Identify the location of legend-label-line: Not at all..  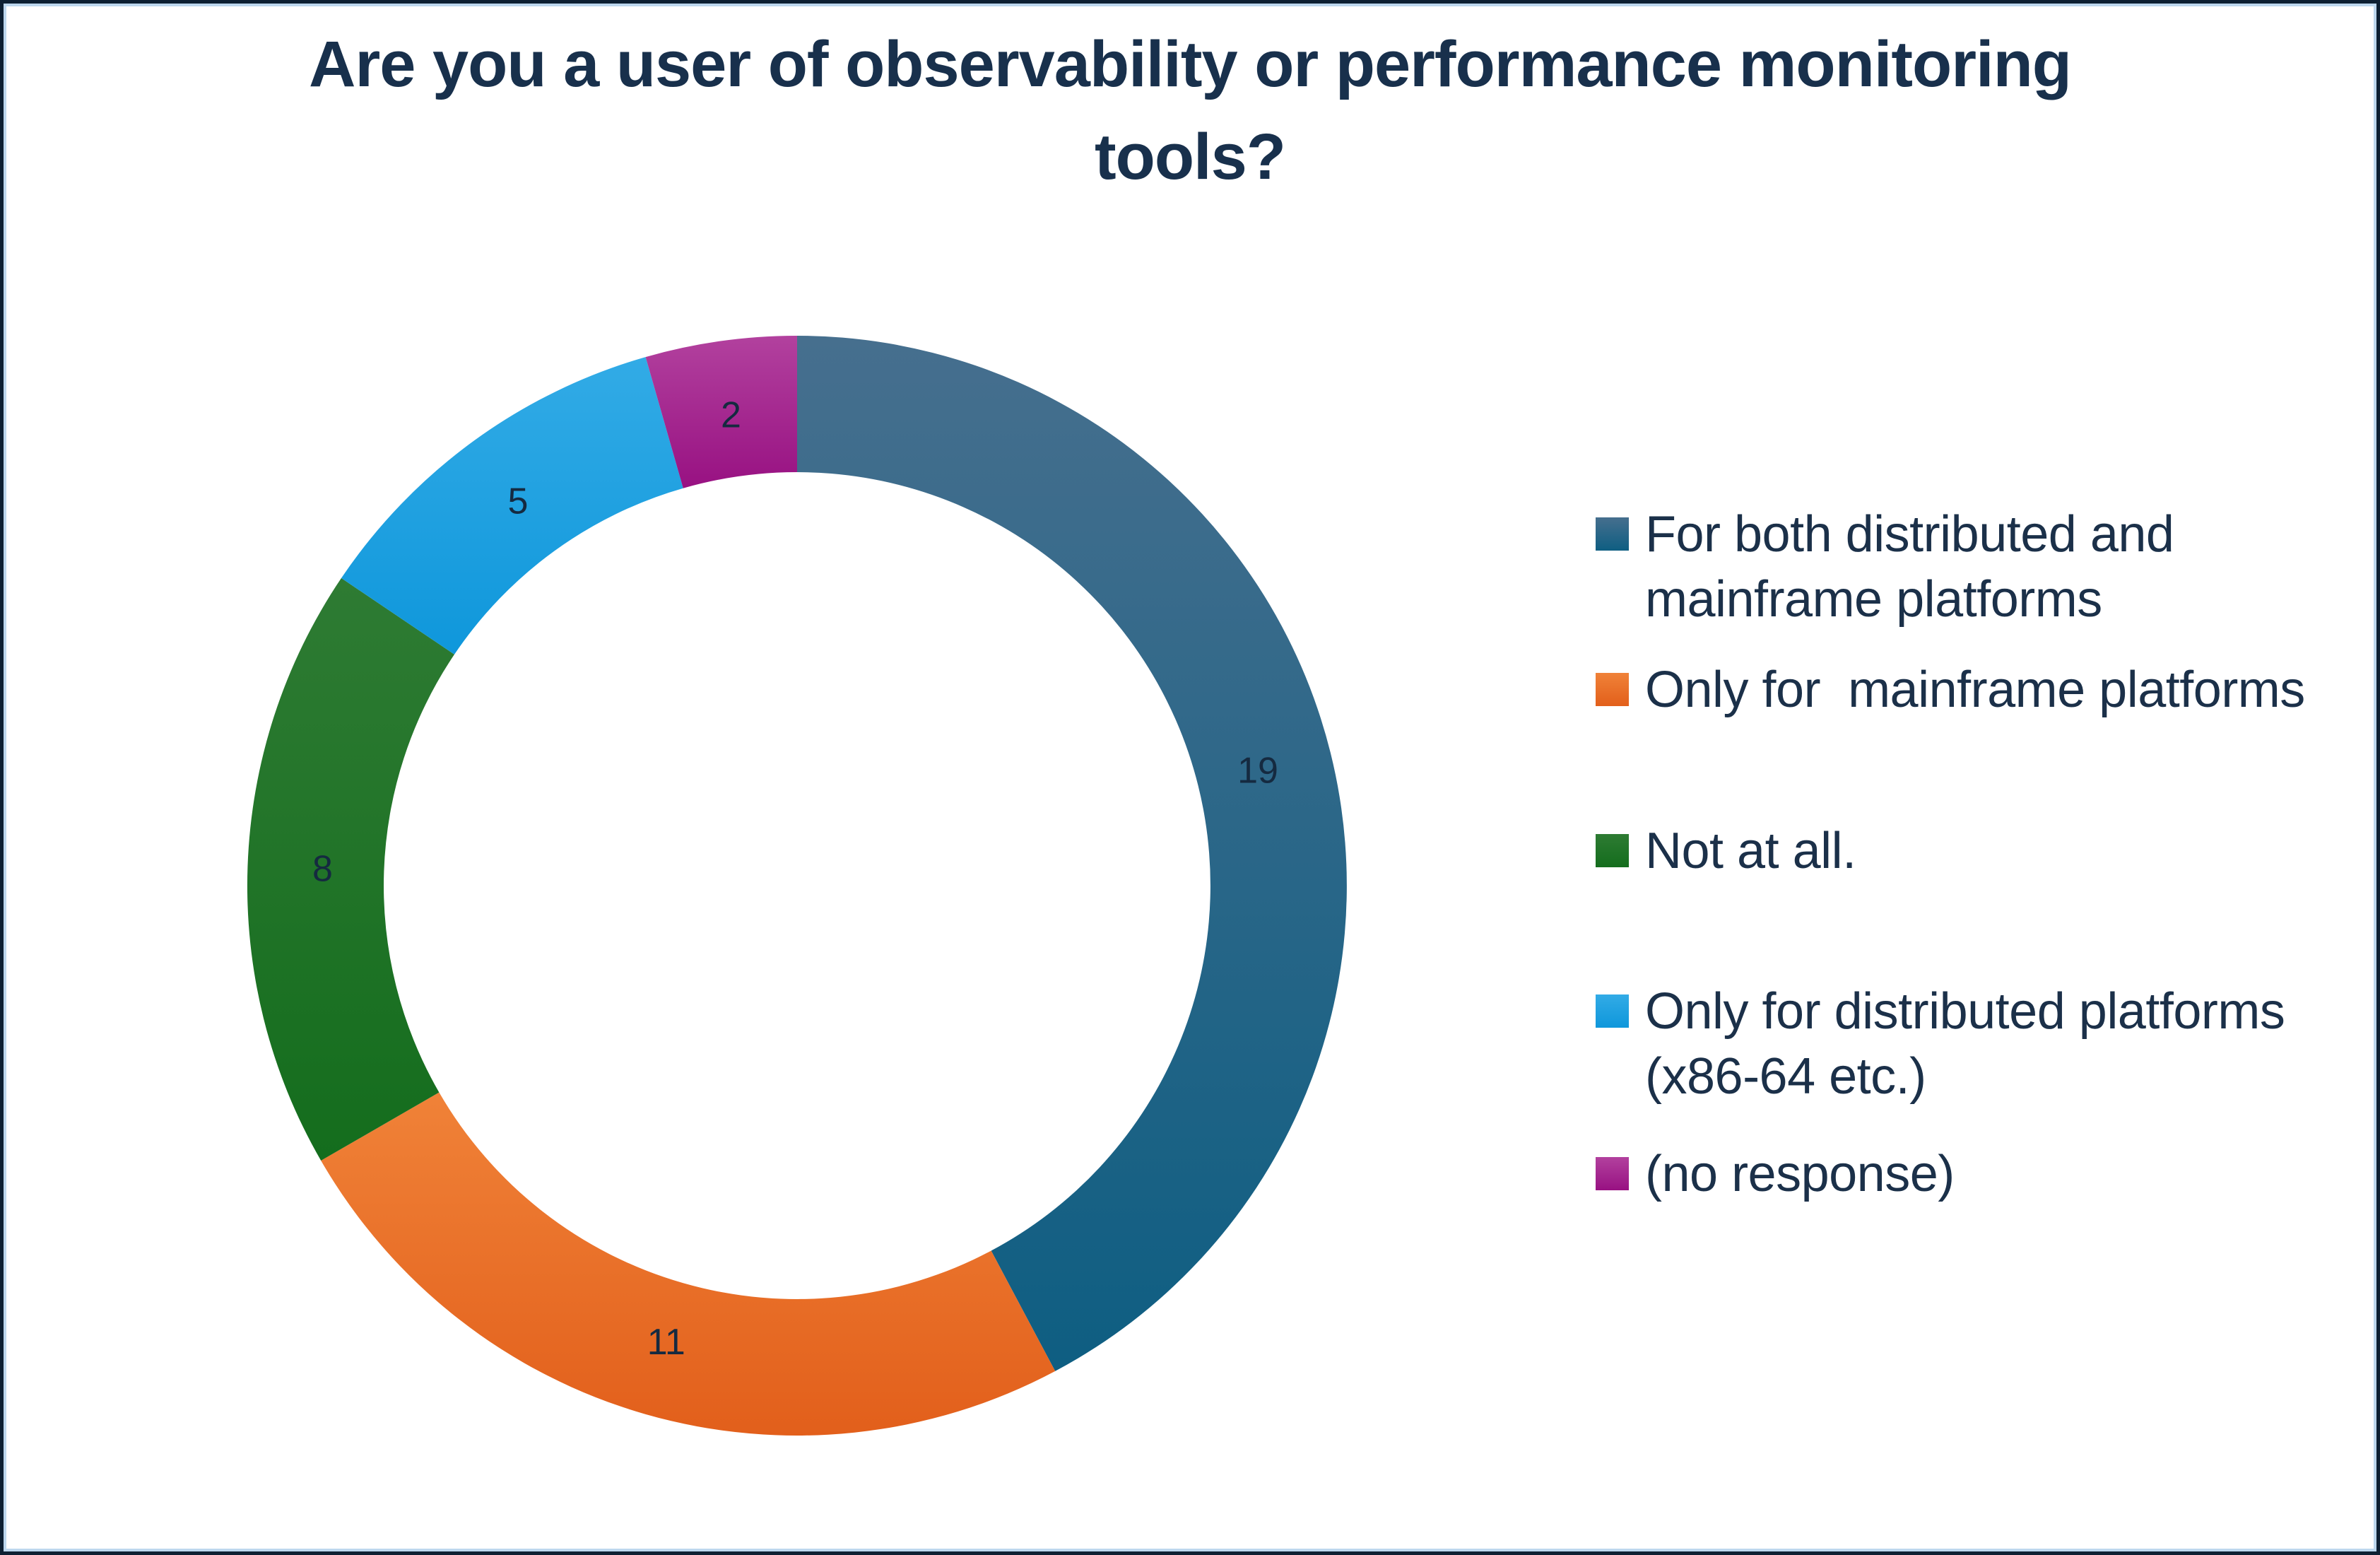
(1751, 851).